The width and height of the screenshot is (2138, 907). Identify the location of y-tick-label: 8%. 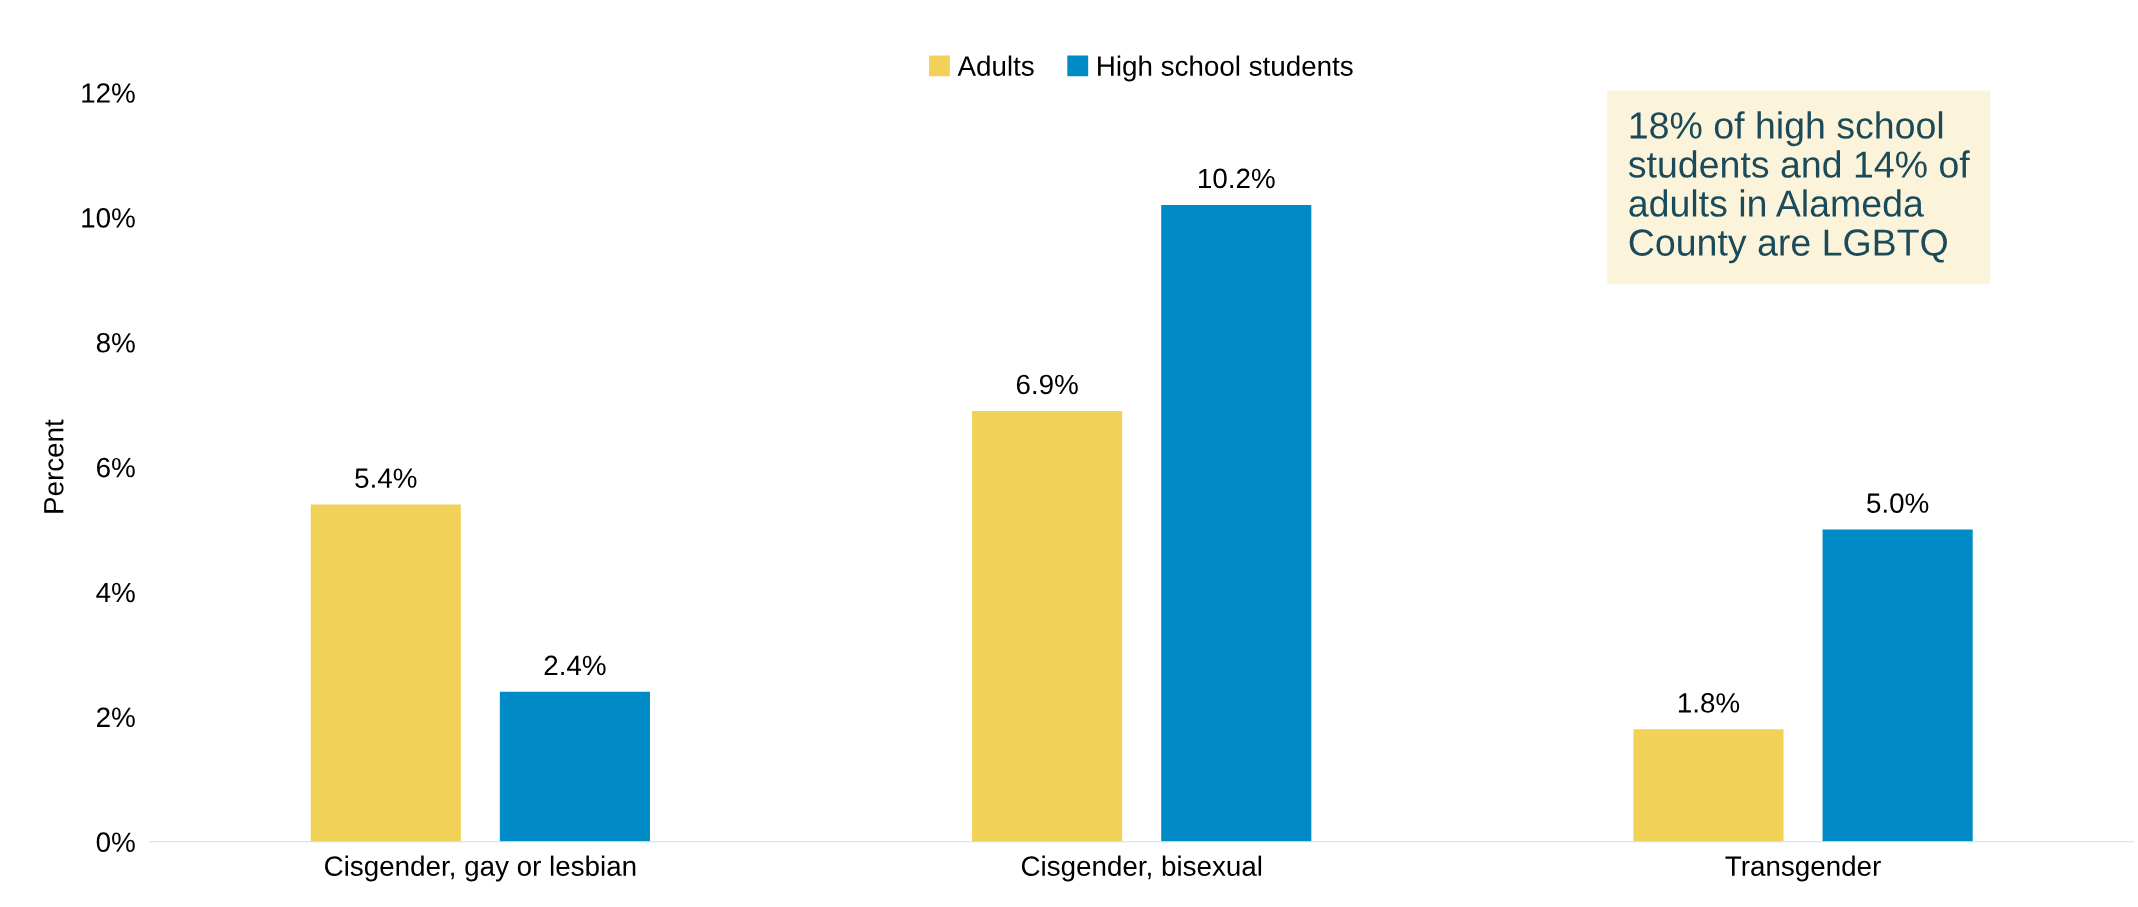
(115, 342).